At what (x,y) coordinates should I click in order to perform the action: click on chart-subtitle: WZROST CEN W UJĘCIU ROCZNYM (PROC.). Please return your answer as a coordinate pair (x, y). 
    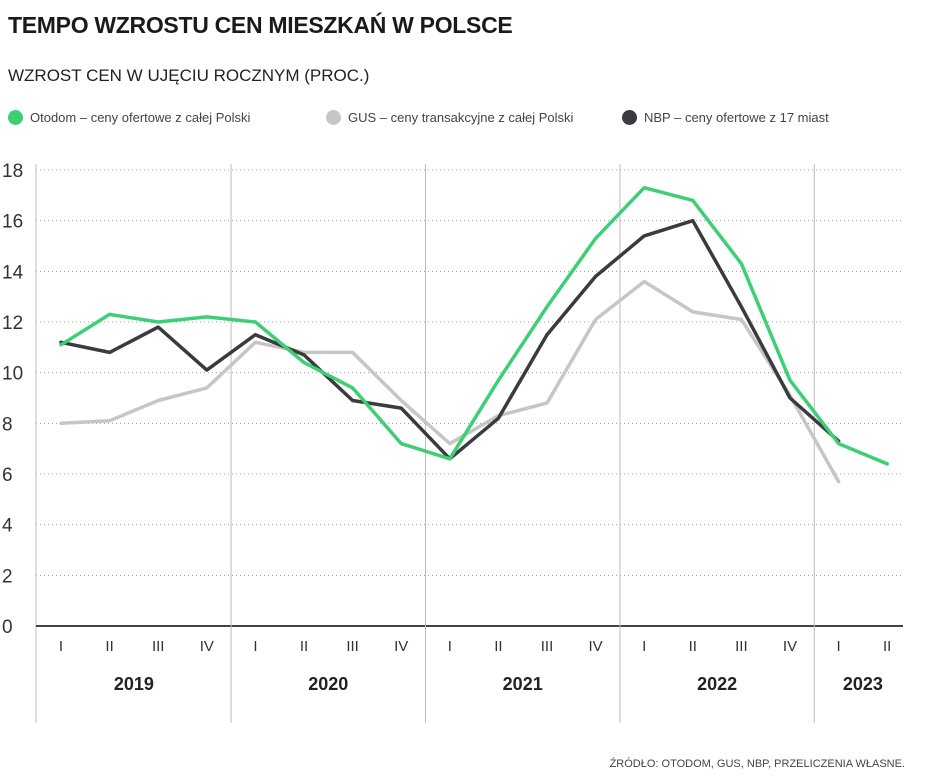
    Looking at the image, I should click on (189, 75).